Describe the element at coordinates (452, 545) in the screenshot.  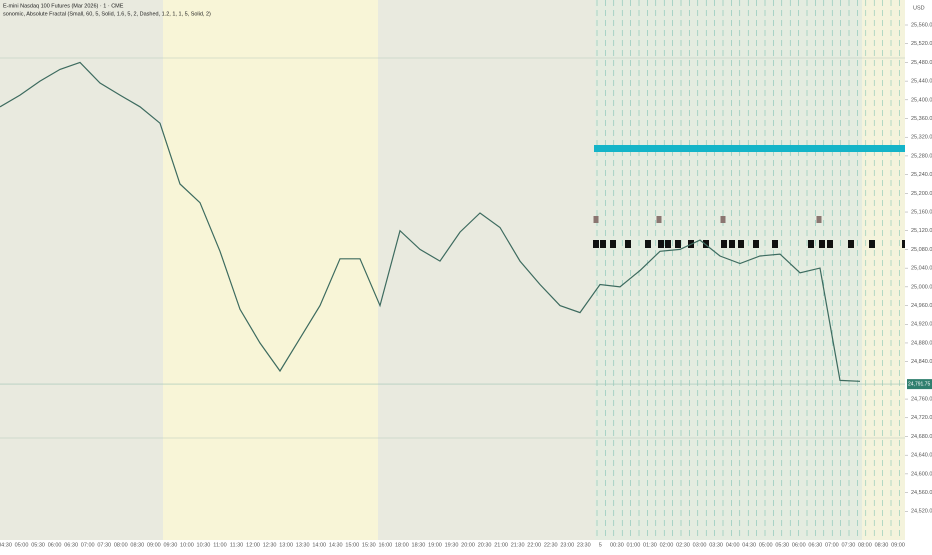
I see `x-tick-label: 19:30` at that location.